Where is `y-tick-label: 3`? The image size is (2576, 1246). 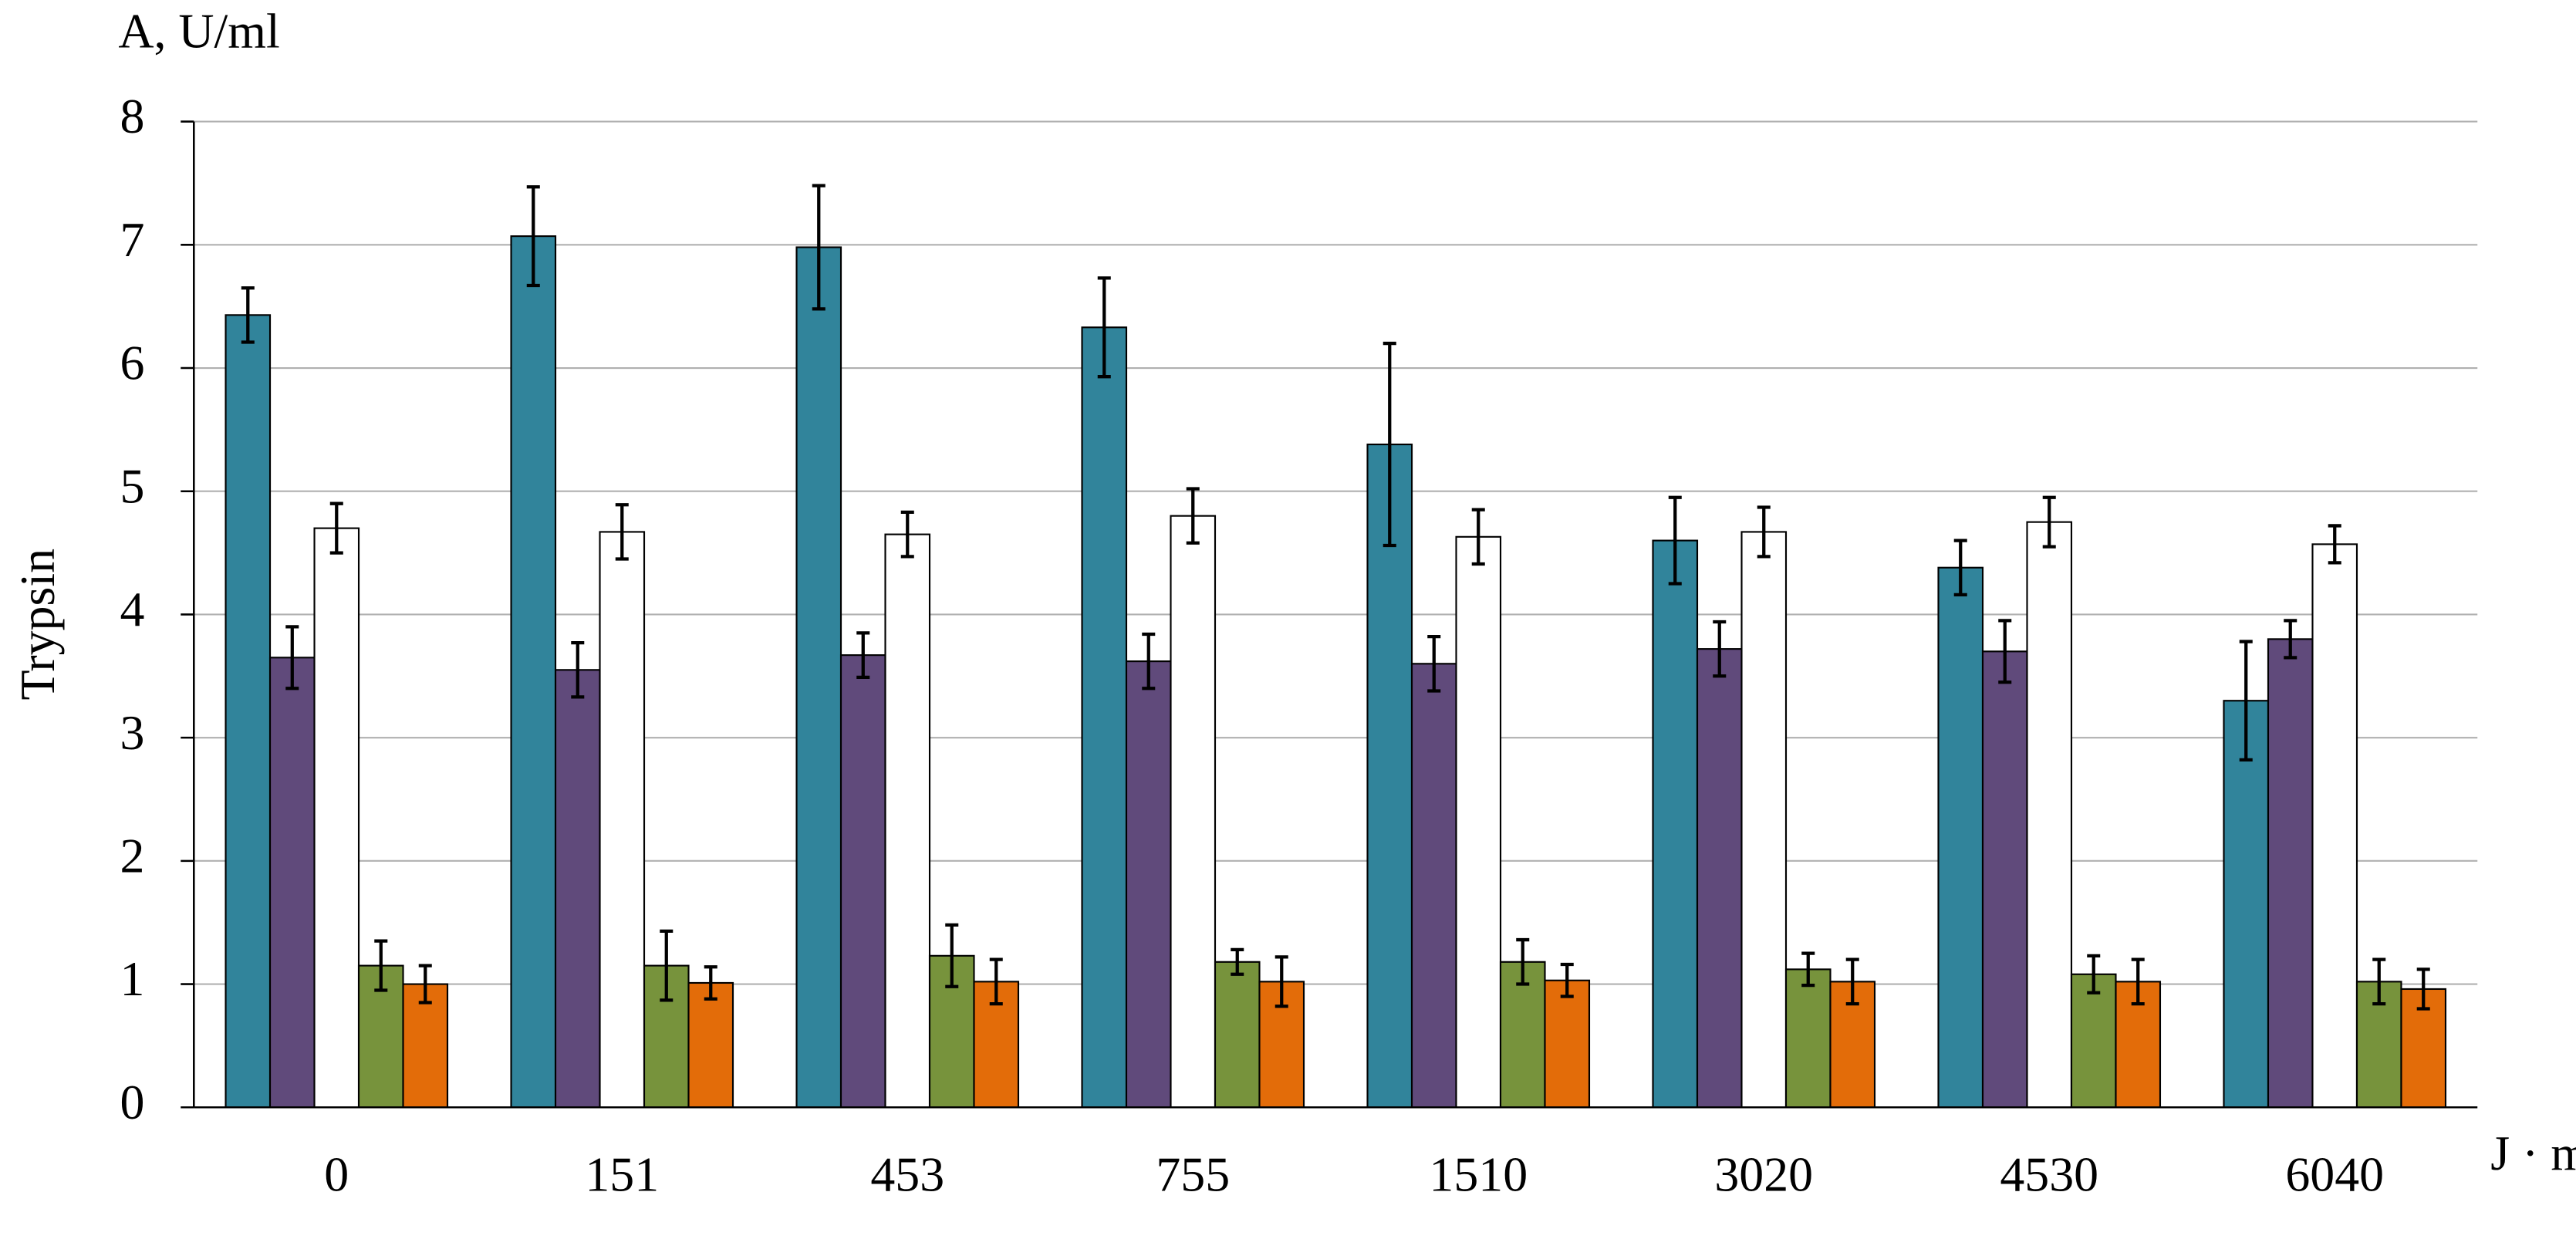 y-tick-label: 3 is located at coordinates (132, 732).